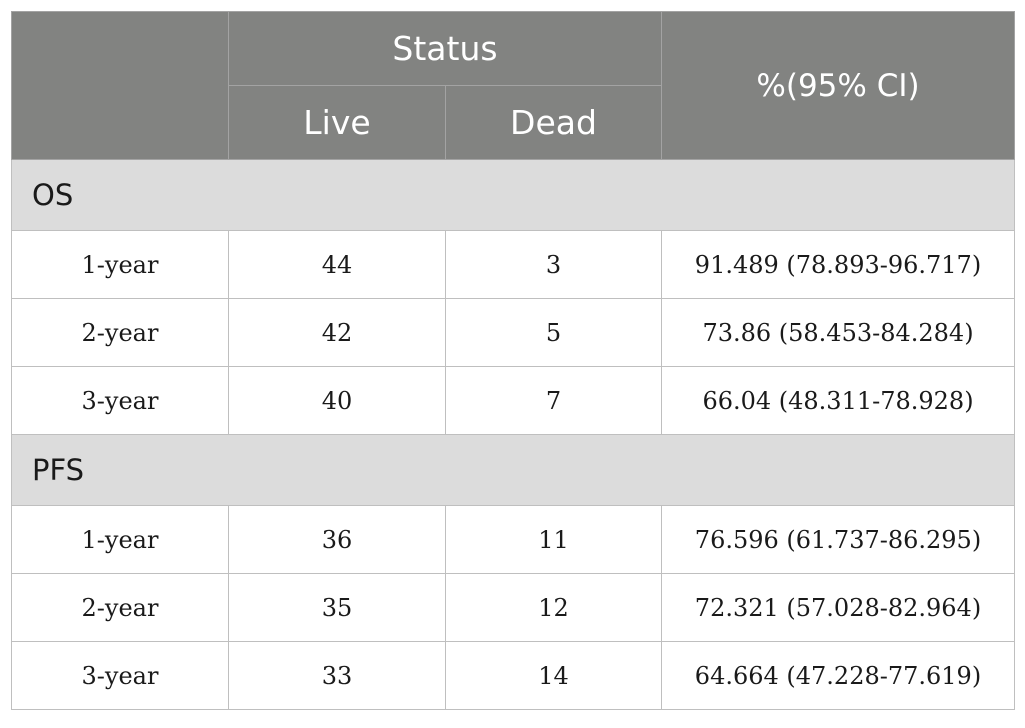 The image size is (1025, 728). Describe the element at coordinates (838, 332) in the screenshot. I see `cell-ci: 73.86 (58.453-84.284)` at that location.